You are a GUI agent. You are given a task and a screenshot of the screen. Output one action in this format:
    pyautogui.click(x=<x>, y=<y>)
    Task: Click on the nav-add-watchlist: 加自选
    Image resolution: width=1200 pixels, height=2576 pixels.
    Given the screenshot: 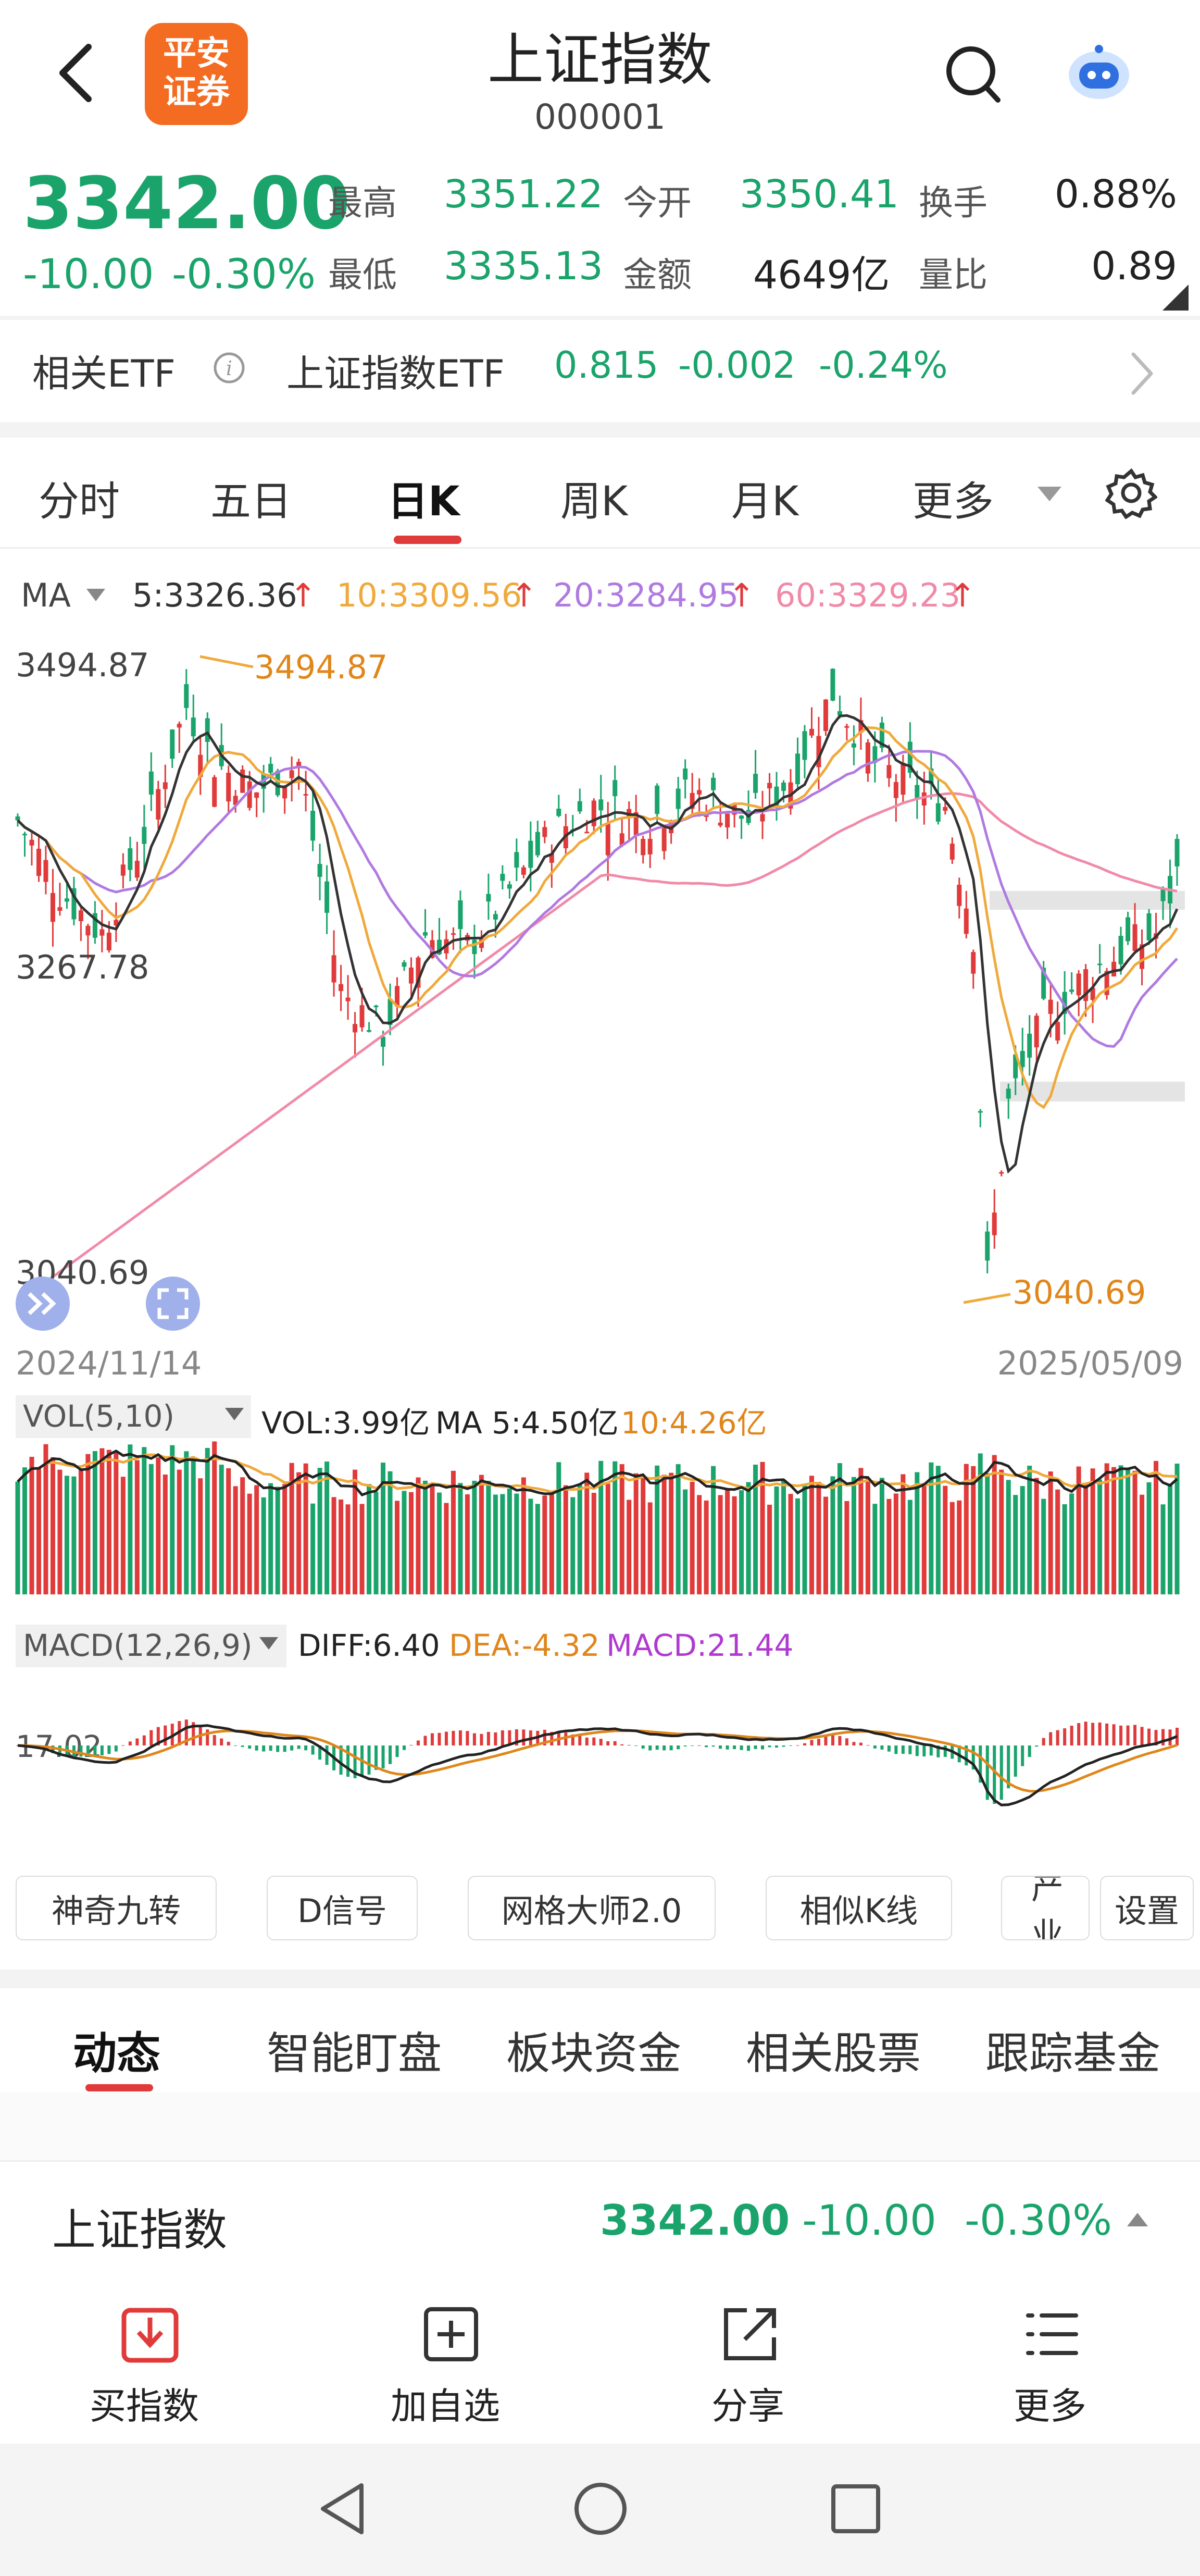 What is the action you would take?
    pyautogui.click(x=446, y=2406)
    